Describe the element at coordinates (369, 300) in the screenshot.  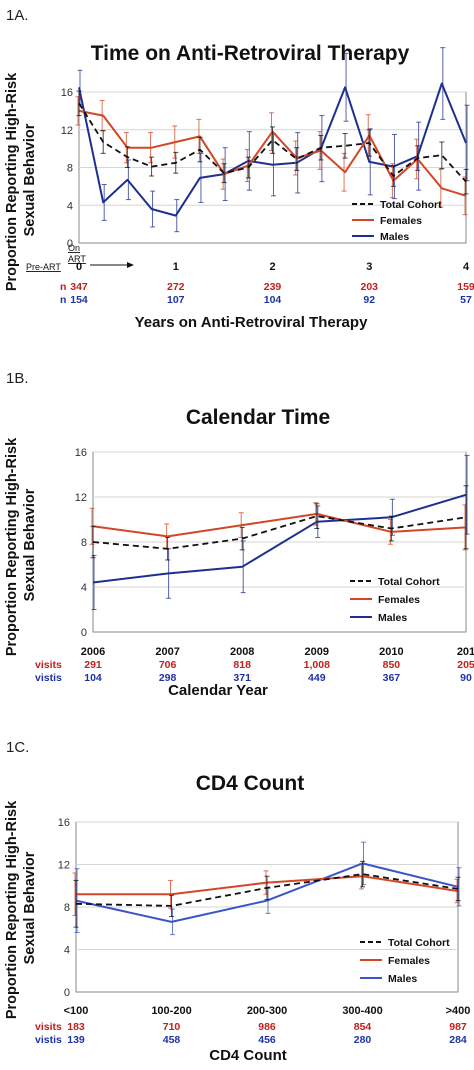
I see `p0-count-value: 92` at that location.